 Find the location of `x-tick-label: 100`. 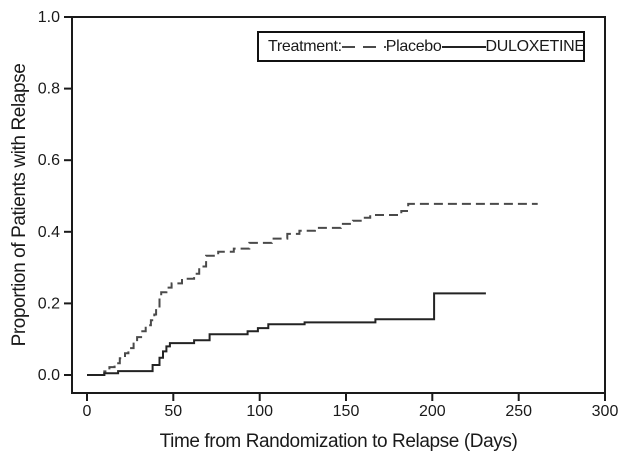

x-tick-label: 100 is located at coordinates (259, 411).